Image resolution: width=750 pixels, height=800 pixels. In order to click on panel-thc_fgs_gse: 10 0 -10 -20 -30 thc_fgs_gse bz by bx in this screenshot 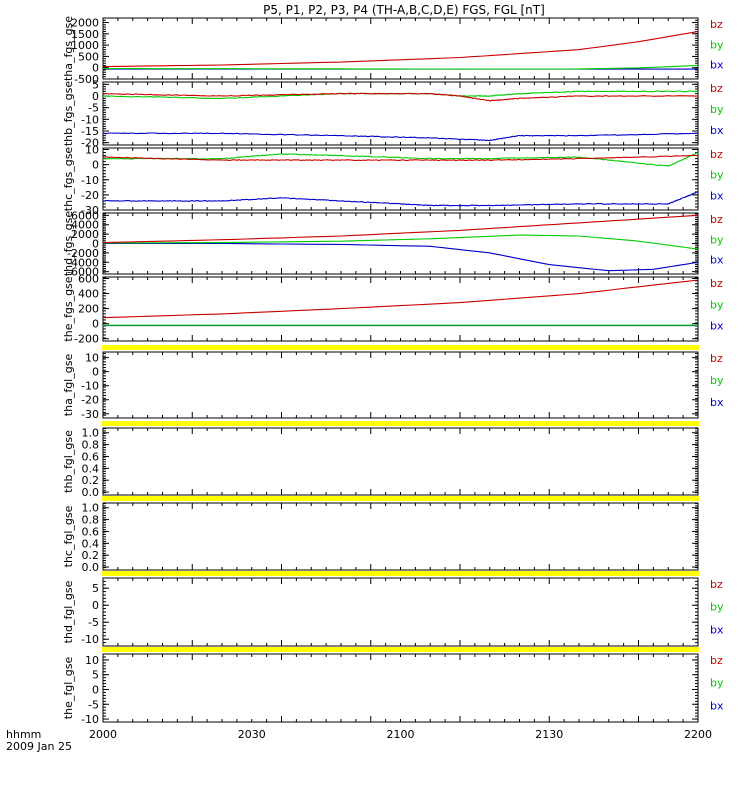, I will do `click(393, 180)`.